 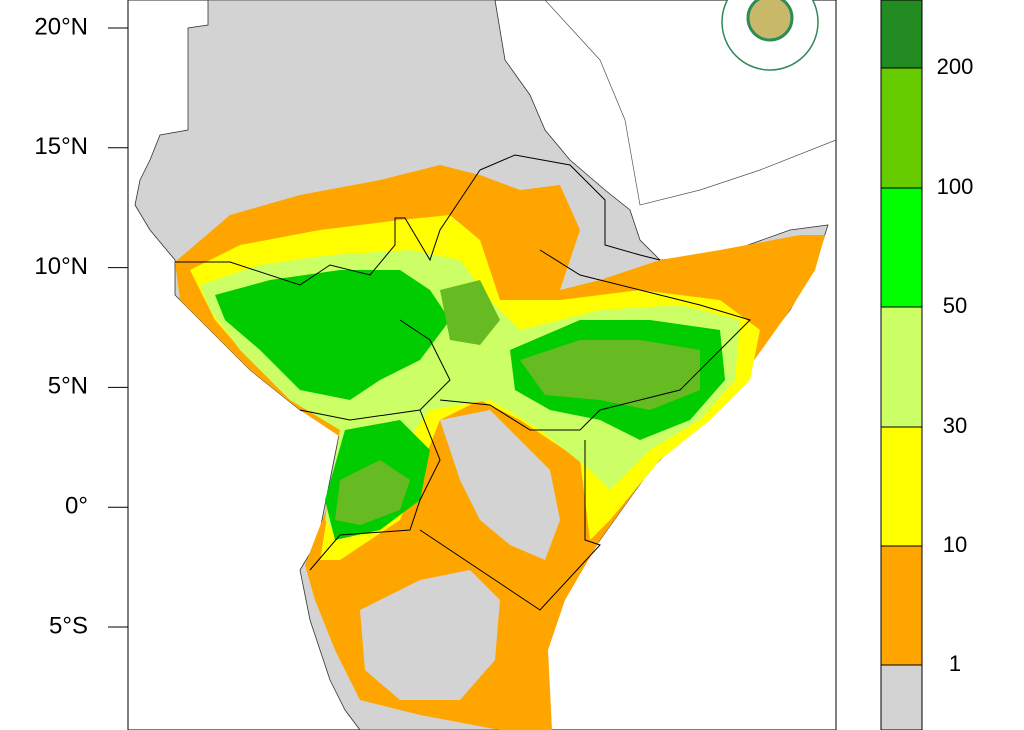 What do you see at coordinates (955, 186) in the screenshot?
I see `legend-label: 100` at bounding box center [955, 186].